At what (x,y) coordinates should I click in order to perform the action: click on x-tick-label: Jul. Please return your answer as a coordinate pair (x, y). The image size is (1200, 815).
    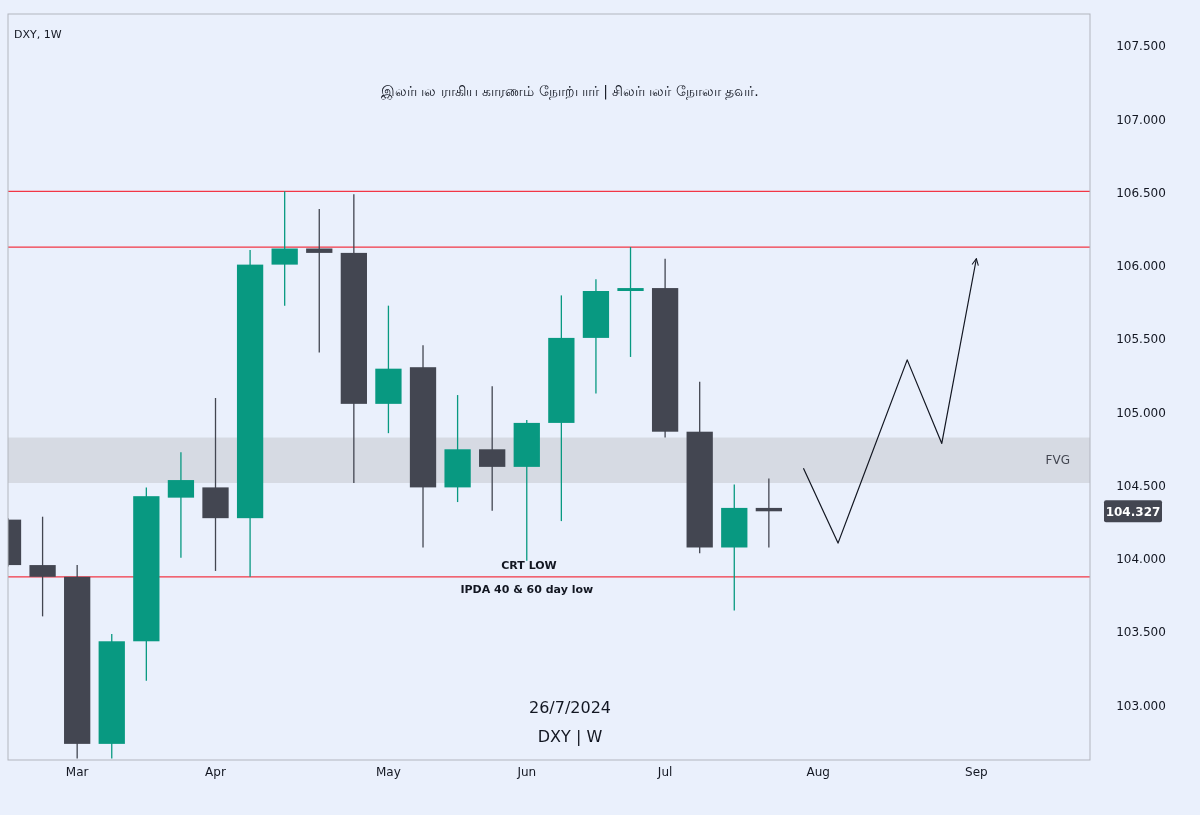
    Looking at the image, I should click on (664, 772).